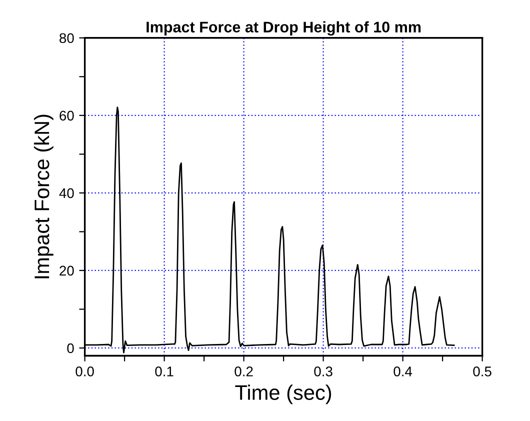  Describe the element at coordinates (70, 348) in the screenshot. I see `y-tick-label: 0` at that location.